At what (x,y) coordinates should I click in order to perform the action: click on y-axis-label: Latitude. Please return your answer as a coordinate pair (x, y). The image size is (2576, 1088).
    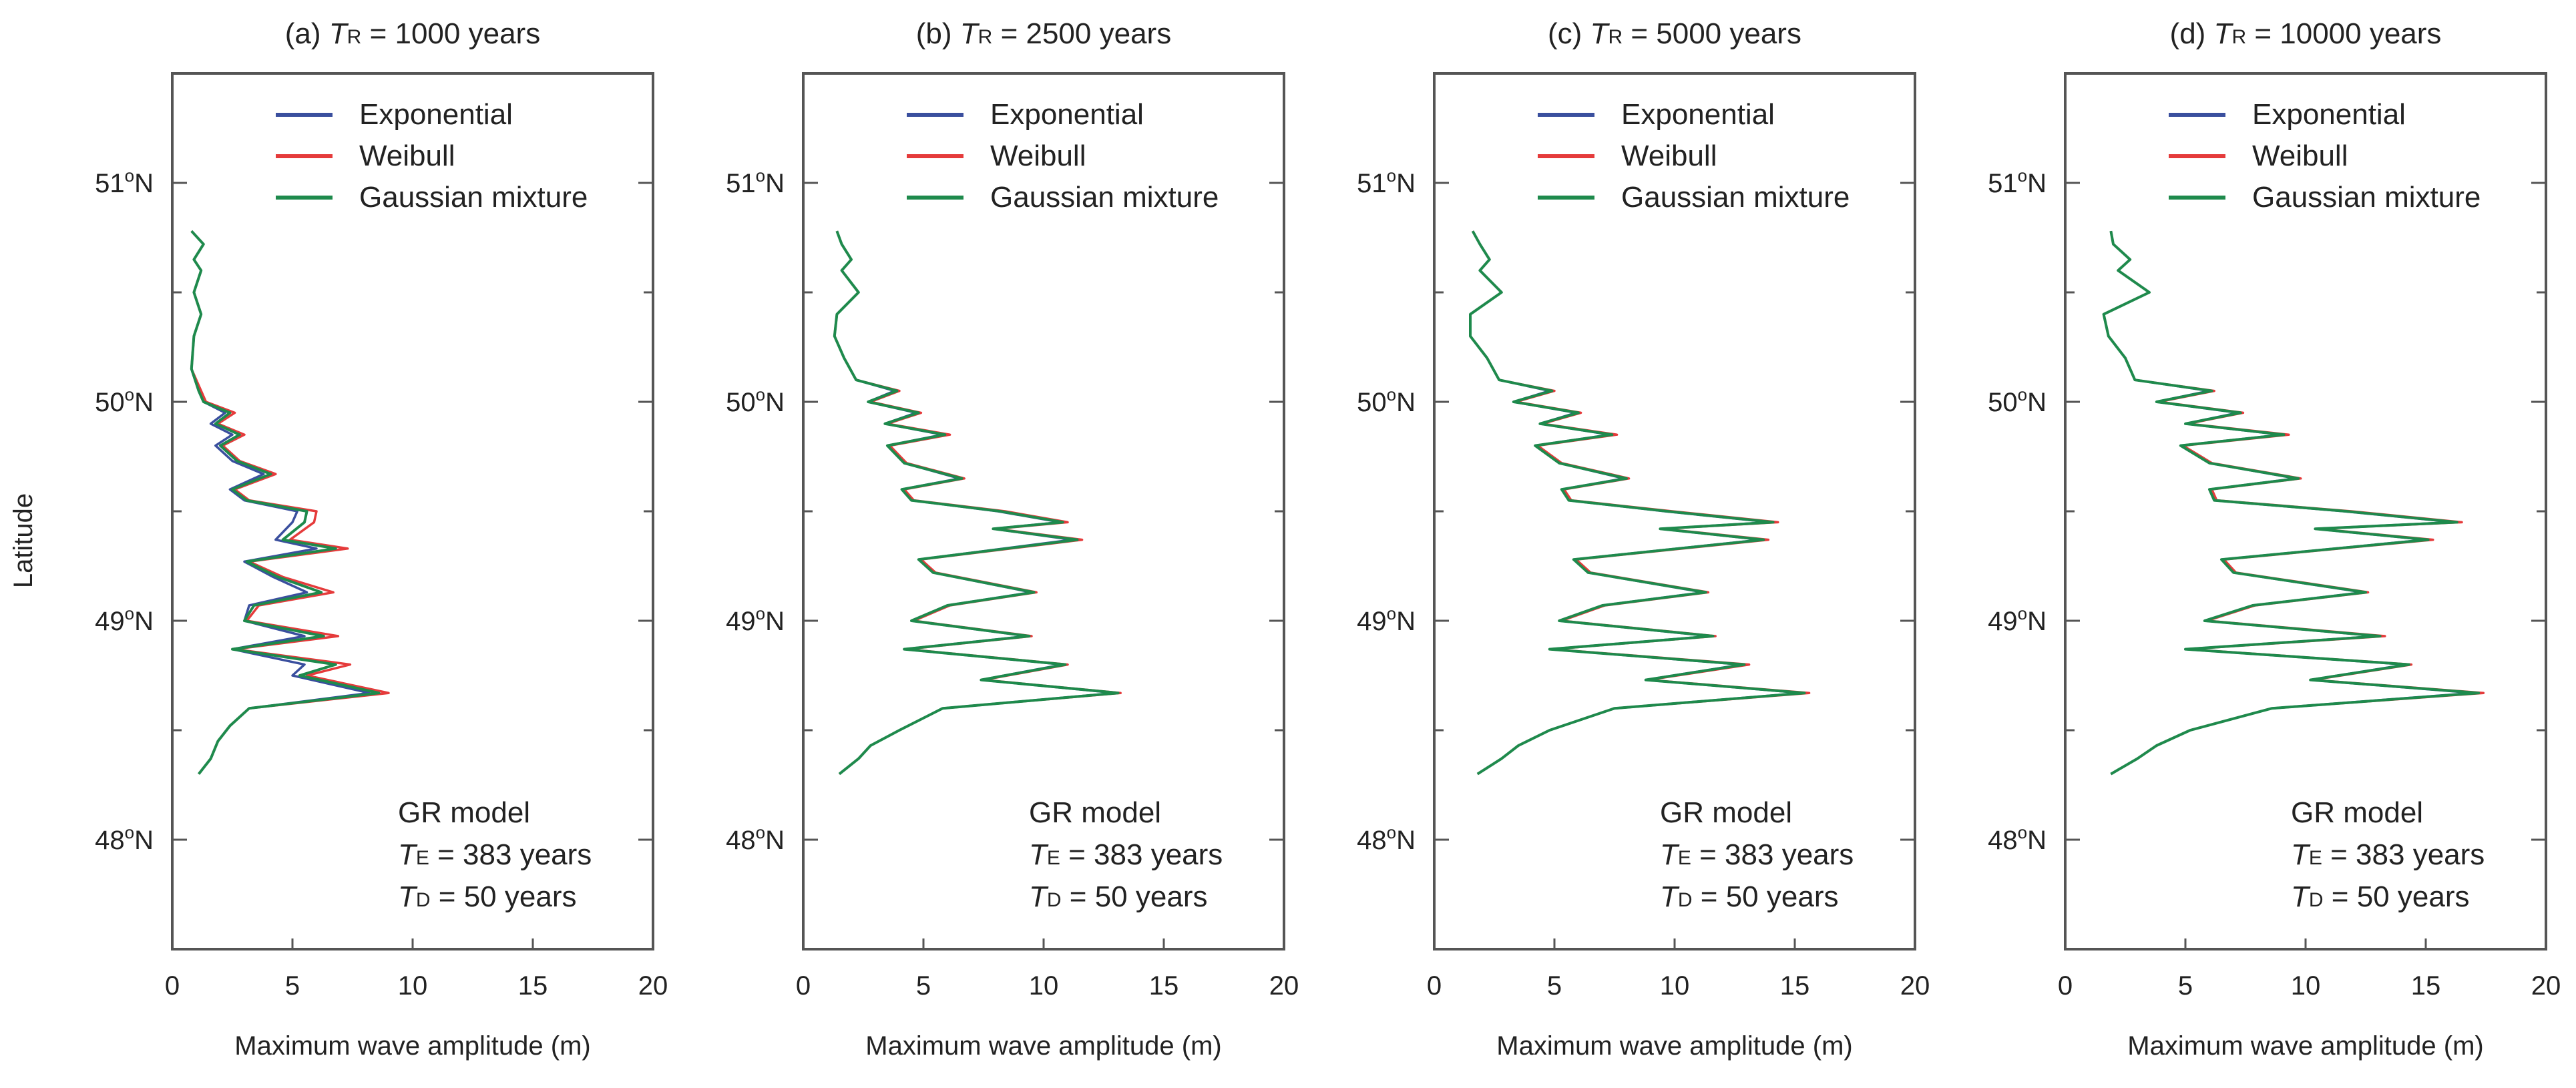
    Looking at the image, I should click on (23, 540).